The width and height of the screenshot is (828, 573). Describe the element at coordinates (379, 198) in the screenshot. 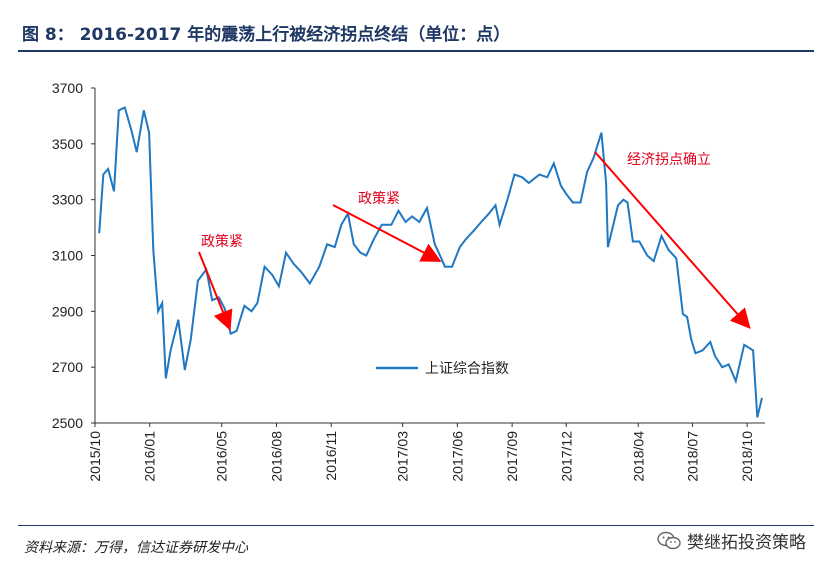

I see `annotation-label-2: 政策紧` at that location.